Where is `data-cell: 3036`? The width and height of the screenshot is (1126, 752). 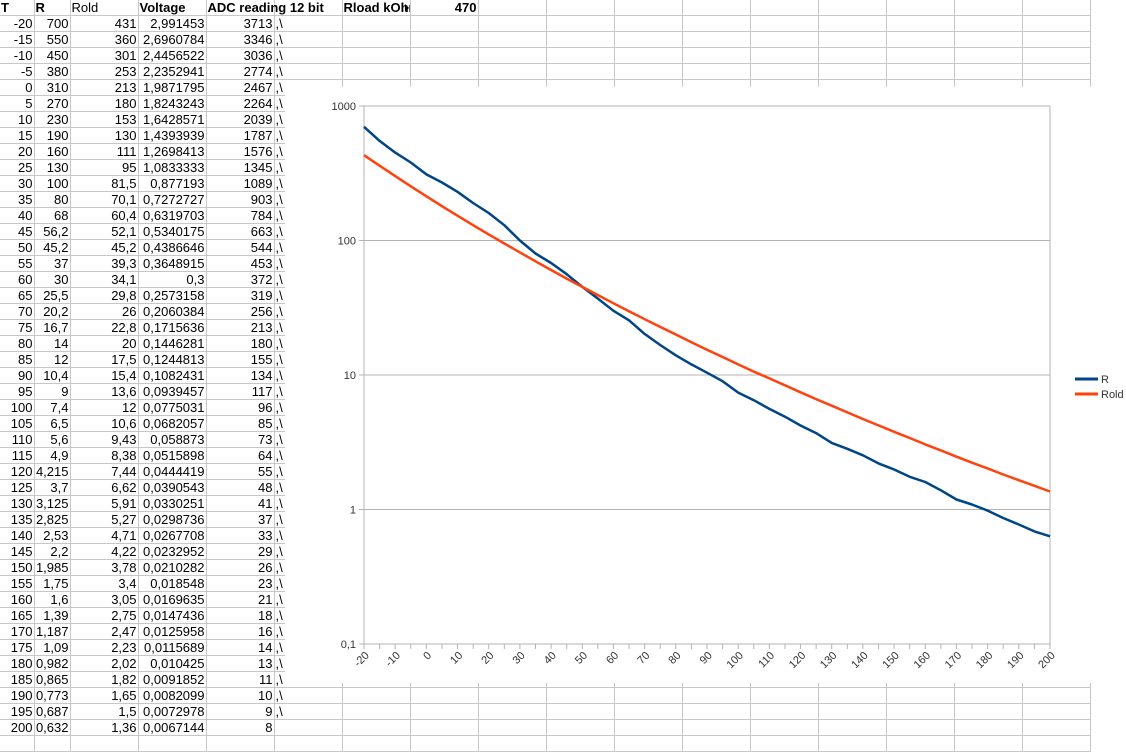
data-cell: 3036 is located at coordinates (240, 55).